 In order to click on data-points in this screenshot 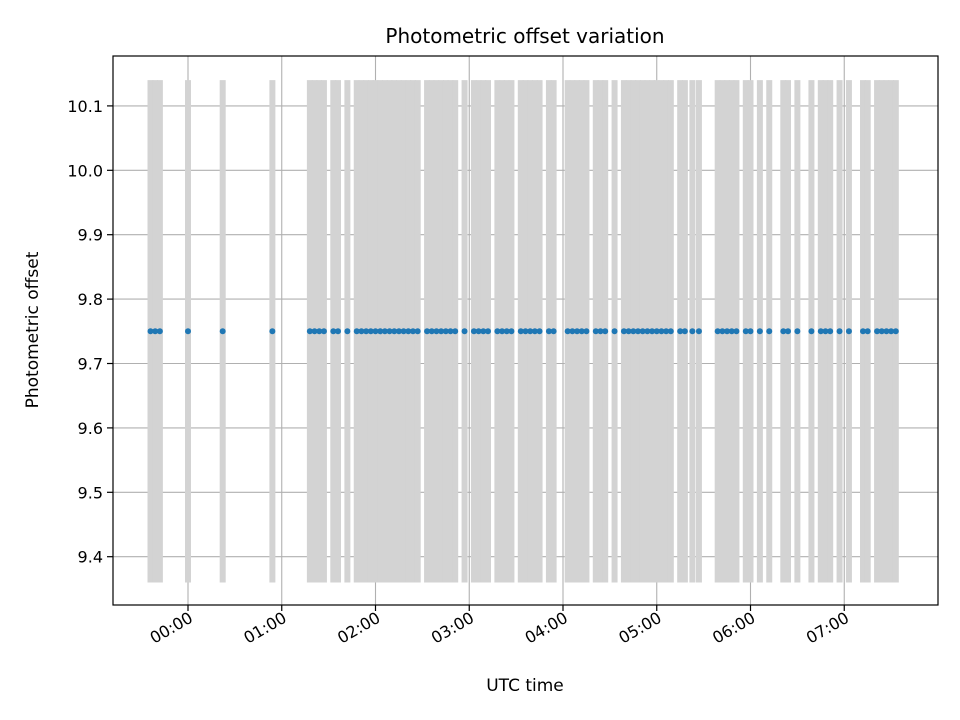, I will do `click(523, 331)`.